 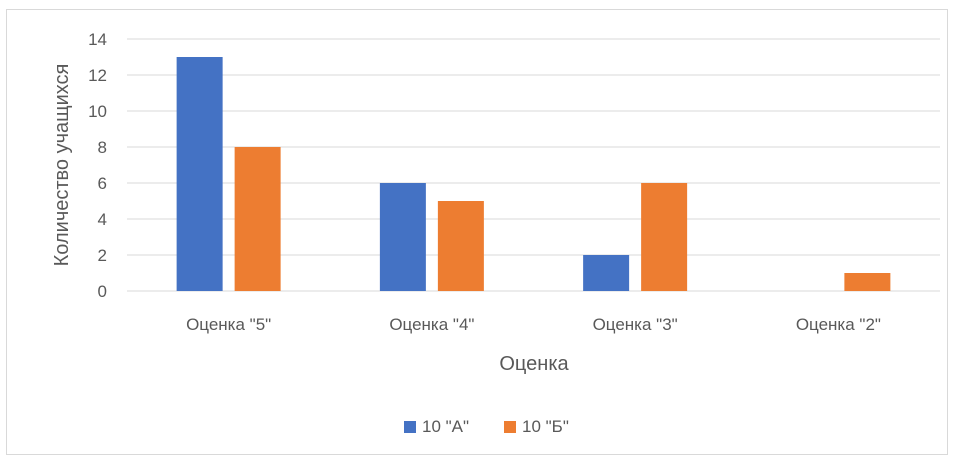 What do you see at coordinates (533, 324) in the screenshot?
I see `x-tick-labels: Оценка "5" Оценка "4" Оценка "3" Оценка "2"` at bounding box center [533, 324].